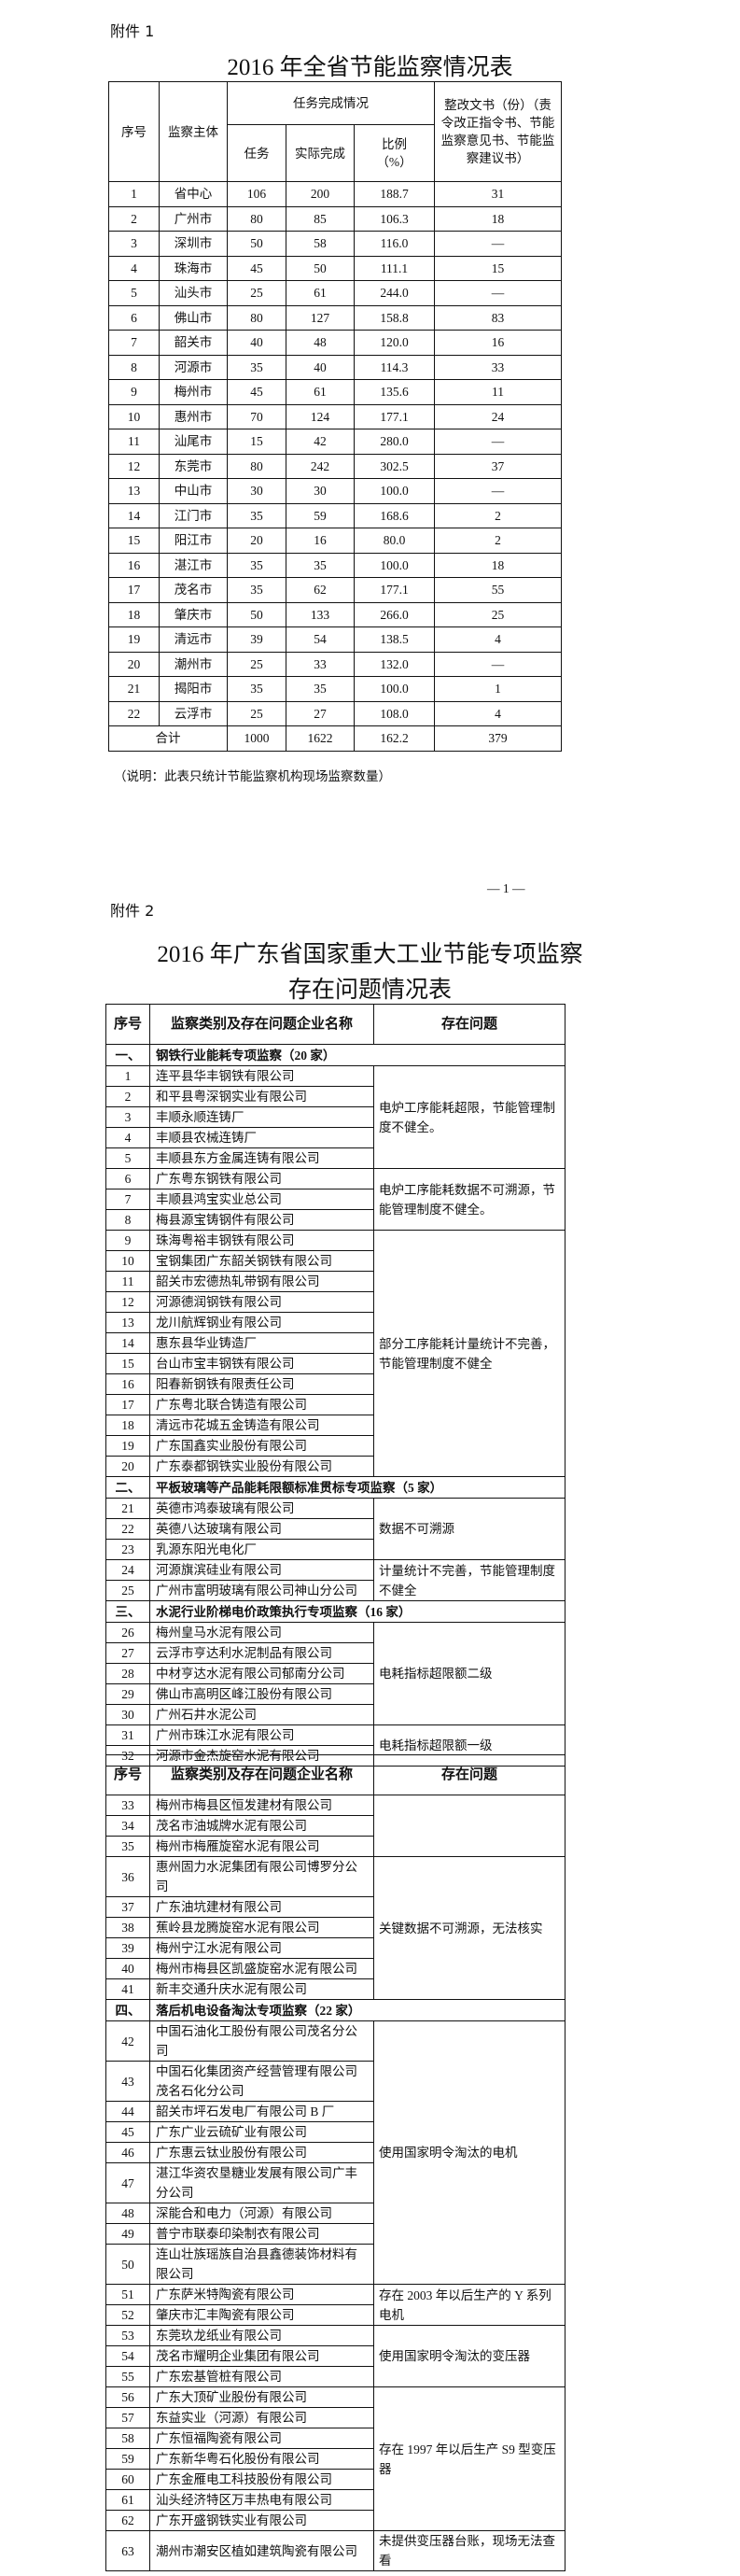 This screenshot has height=2576, width=740. What do you see at coordinates (321, 268) in the screenshot?
I see `cell-actual: 50` at bounding box center [321, 268].